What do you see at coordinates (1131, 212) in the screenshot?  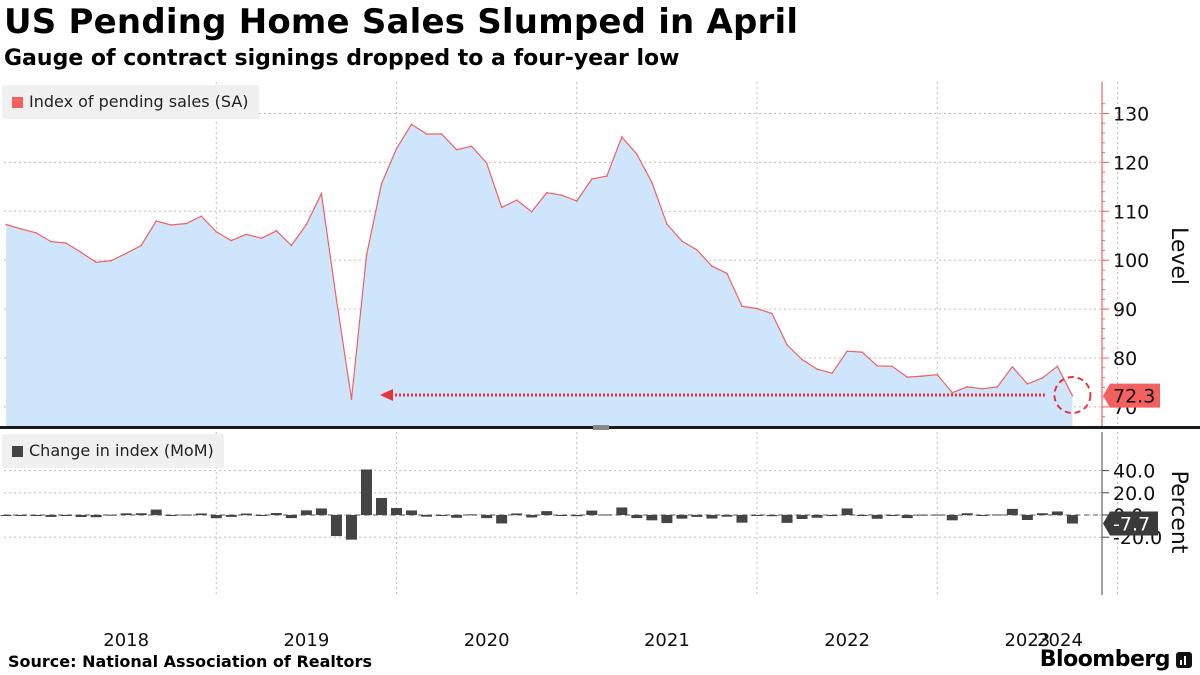 I see `y-tick-label-top: 110` at bounding box center [1131, 212].